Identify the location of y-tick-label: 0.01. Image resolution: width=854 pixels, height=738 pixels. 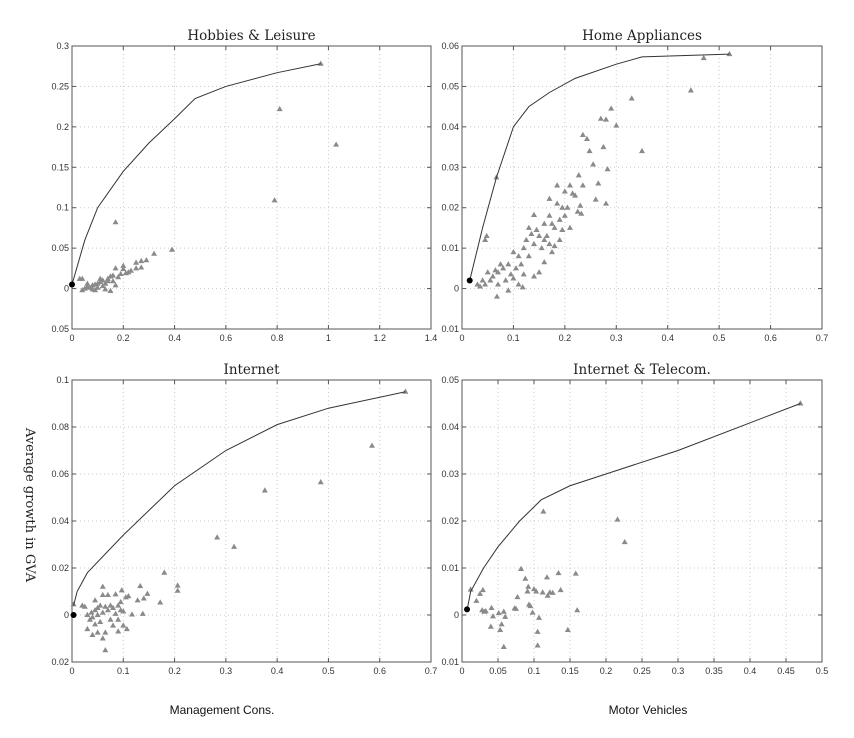
(450, 248).